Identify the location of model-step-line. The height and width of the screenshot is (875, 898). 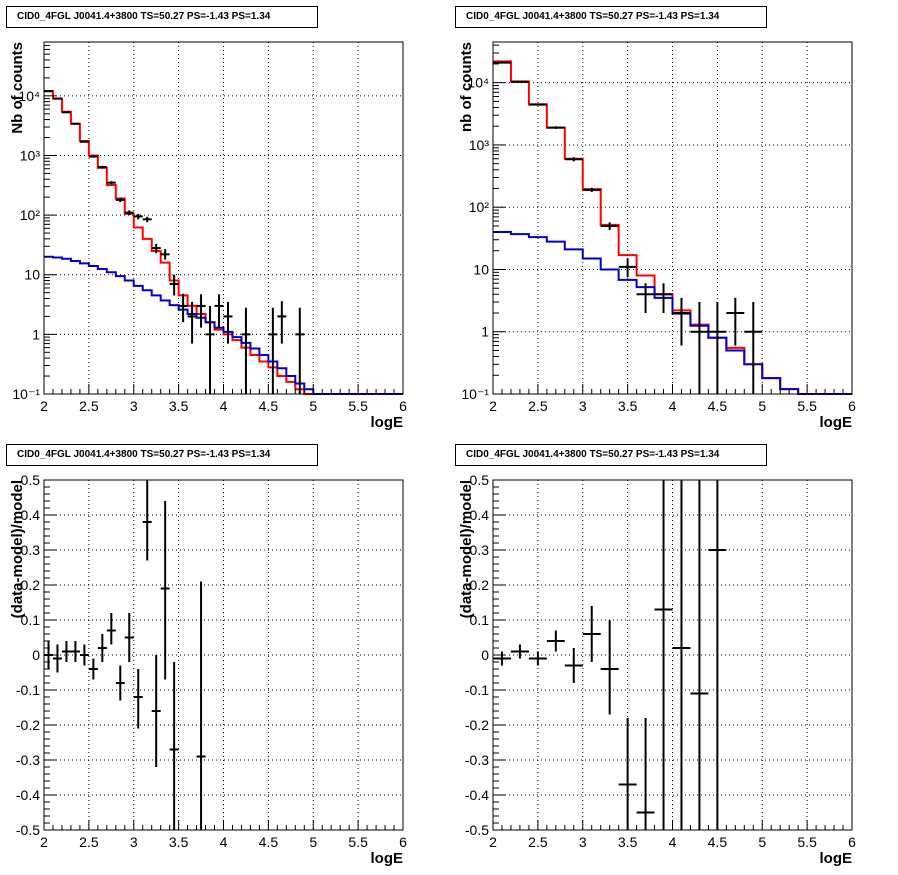
(223, 325).